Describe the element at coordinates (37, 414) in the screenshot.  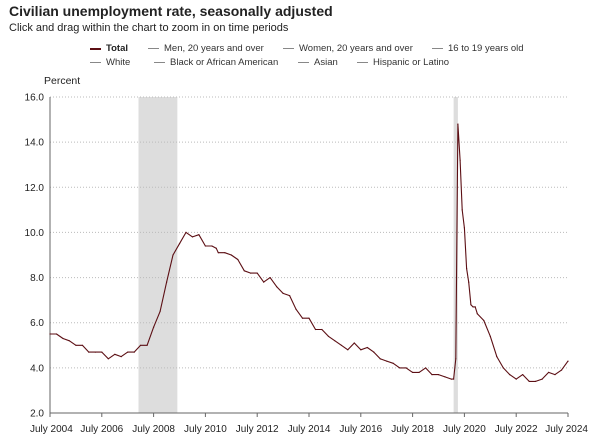
I see `y-tick-label: 2.0` at that location.